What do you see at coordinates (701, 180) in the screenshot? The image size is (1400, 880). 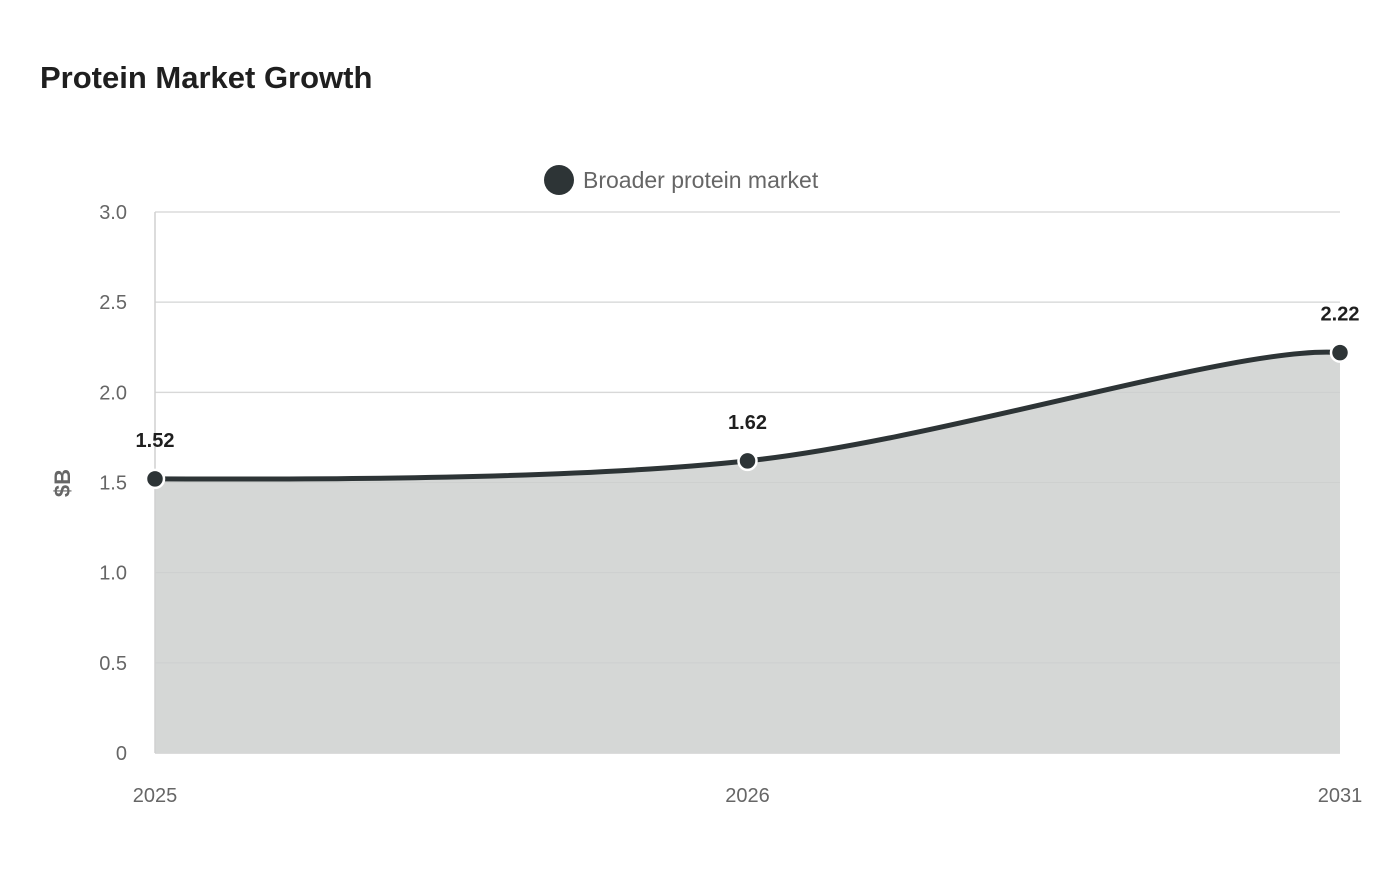 I see `legend-label: Broader protein market` at bounding box center [701, 180].